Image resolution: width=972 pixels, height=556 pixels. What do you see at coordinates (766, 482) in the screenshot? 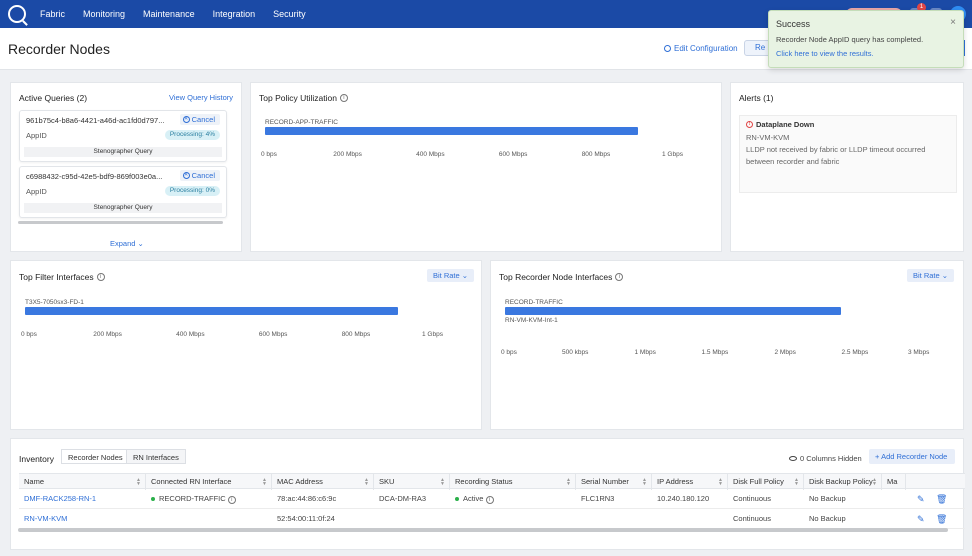
I see `column-header-disk-full-policy: Disk Full Policy ▲ ▼` at bounding box center [766, 482].